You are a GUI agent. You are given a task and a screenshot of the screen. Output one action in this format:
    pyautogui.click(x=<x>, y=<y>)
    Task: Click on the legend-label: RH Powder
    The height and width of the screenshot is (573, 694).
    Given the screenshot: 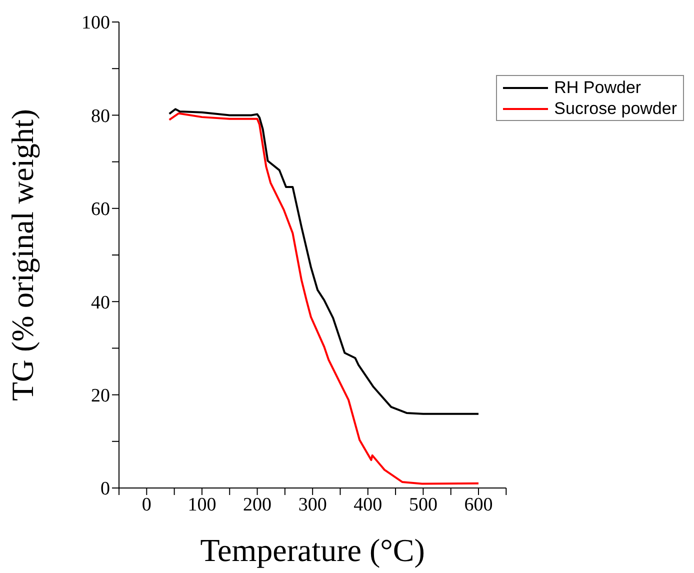 What is the action you would take?
    pyautogui.click(x=598, y=87)
    